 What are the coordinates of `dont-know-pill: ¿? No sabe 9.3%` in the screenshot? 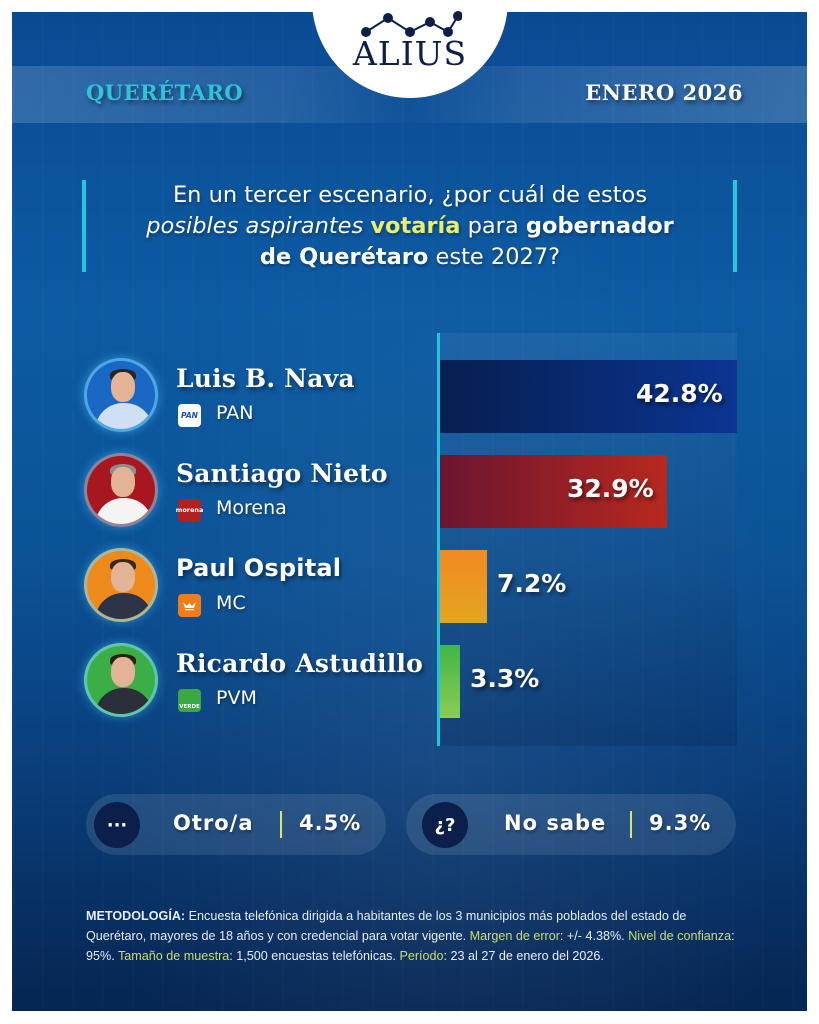 It's located at (571, 824).